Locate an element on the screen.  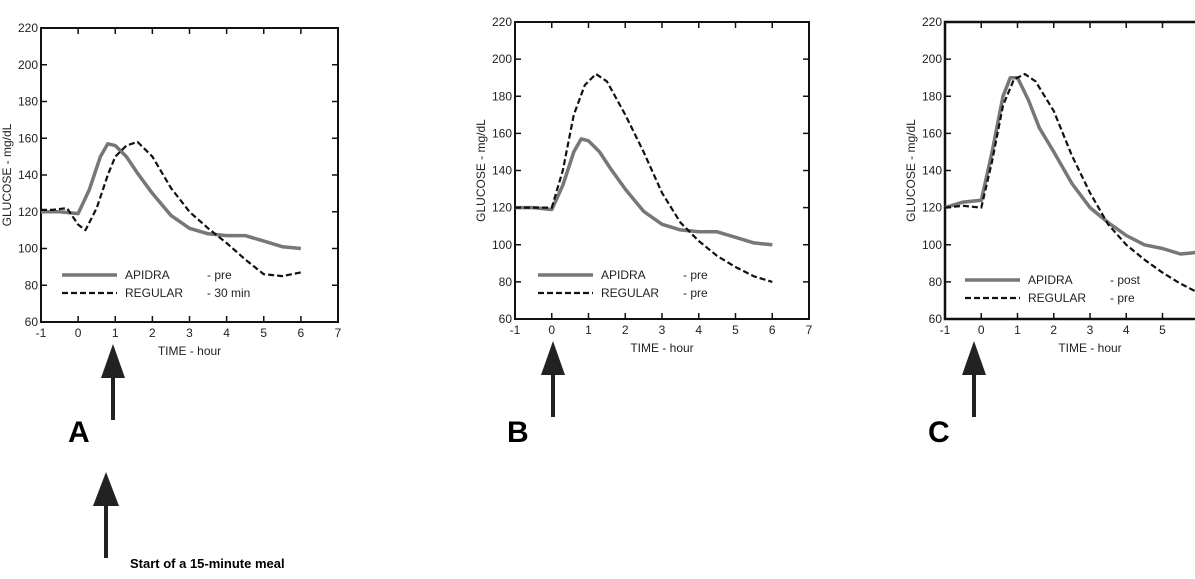
panel-letter-b: B is located at coordinates (518, 432).